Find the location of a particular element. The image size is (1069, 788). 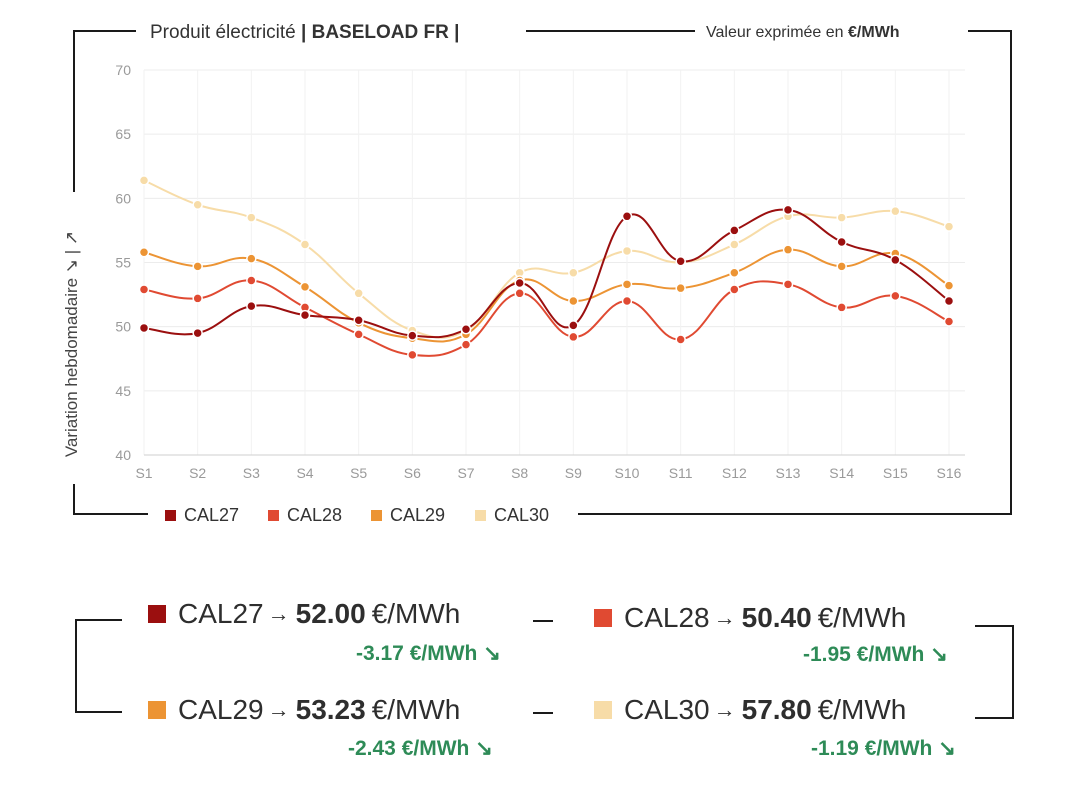

summary-delta-cal30: -1.19 €/MWh ↘ is located at coordinates (883, 748).